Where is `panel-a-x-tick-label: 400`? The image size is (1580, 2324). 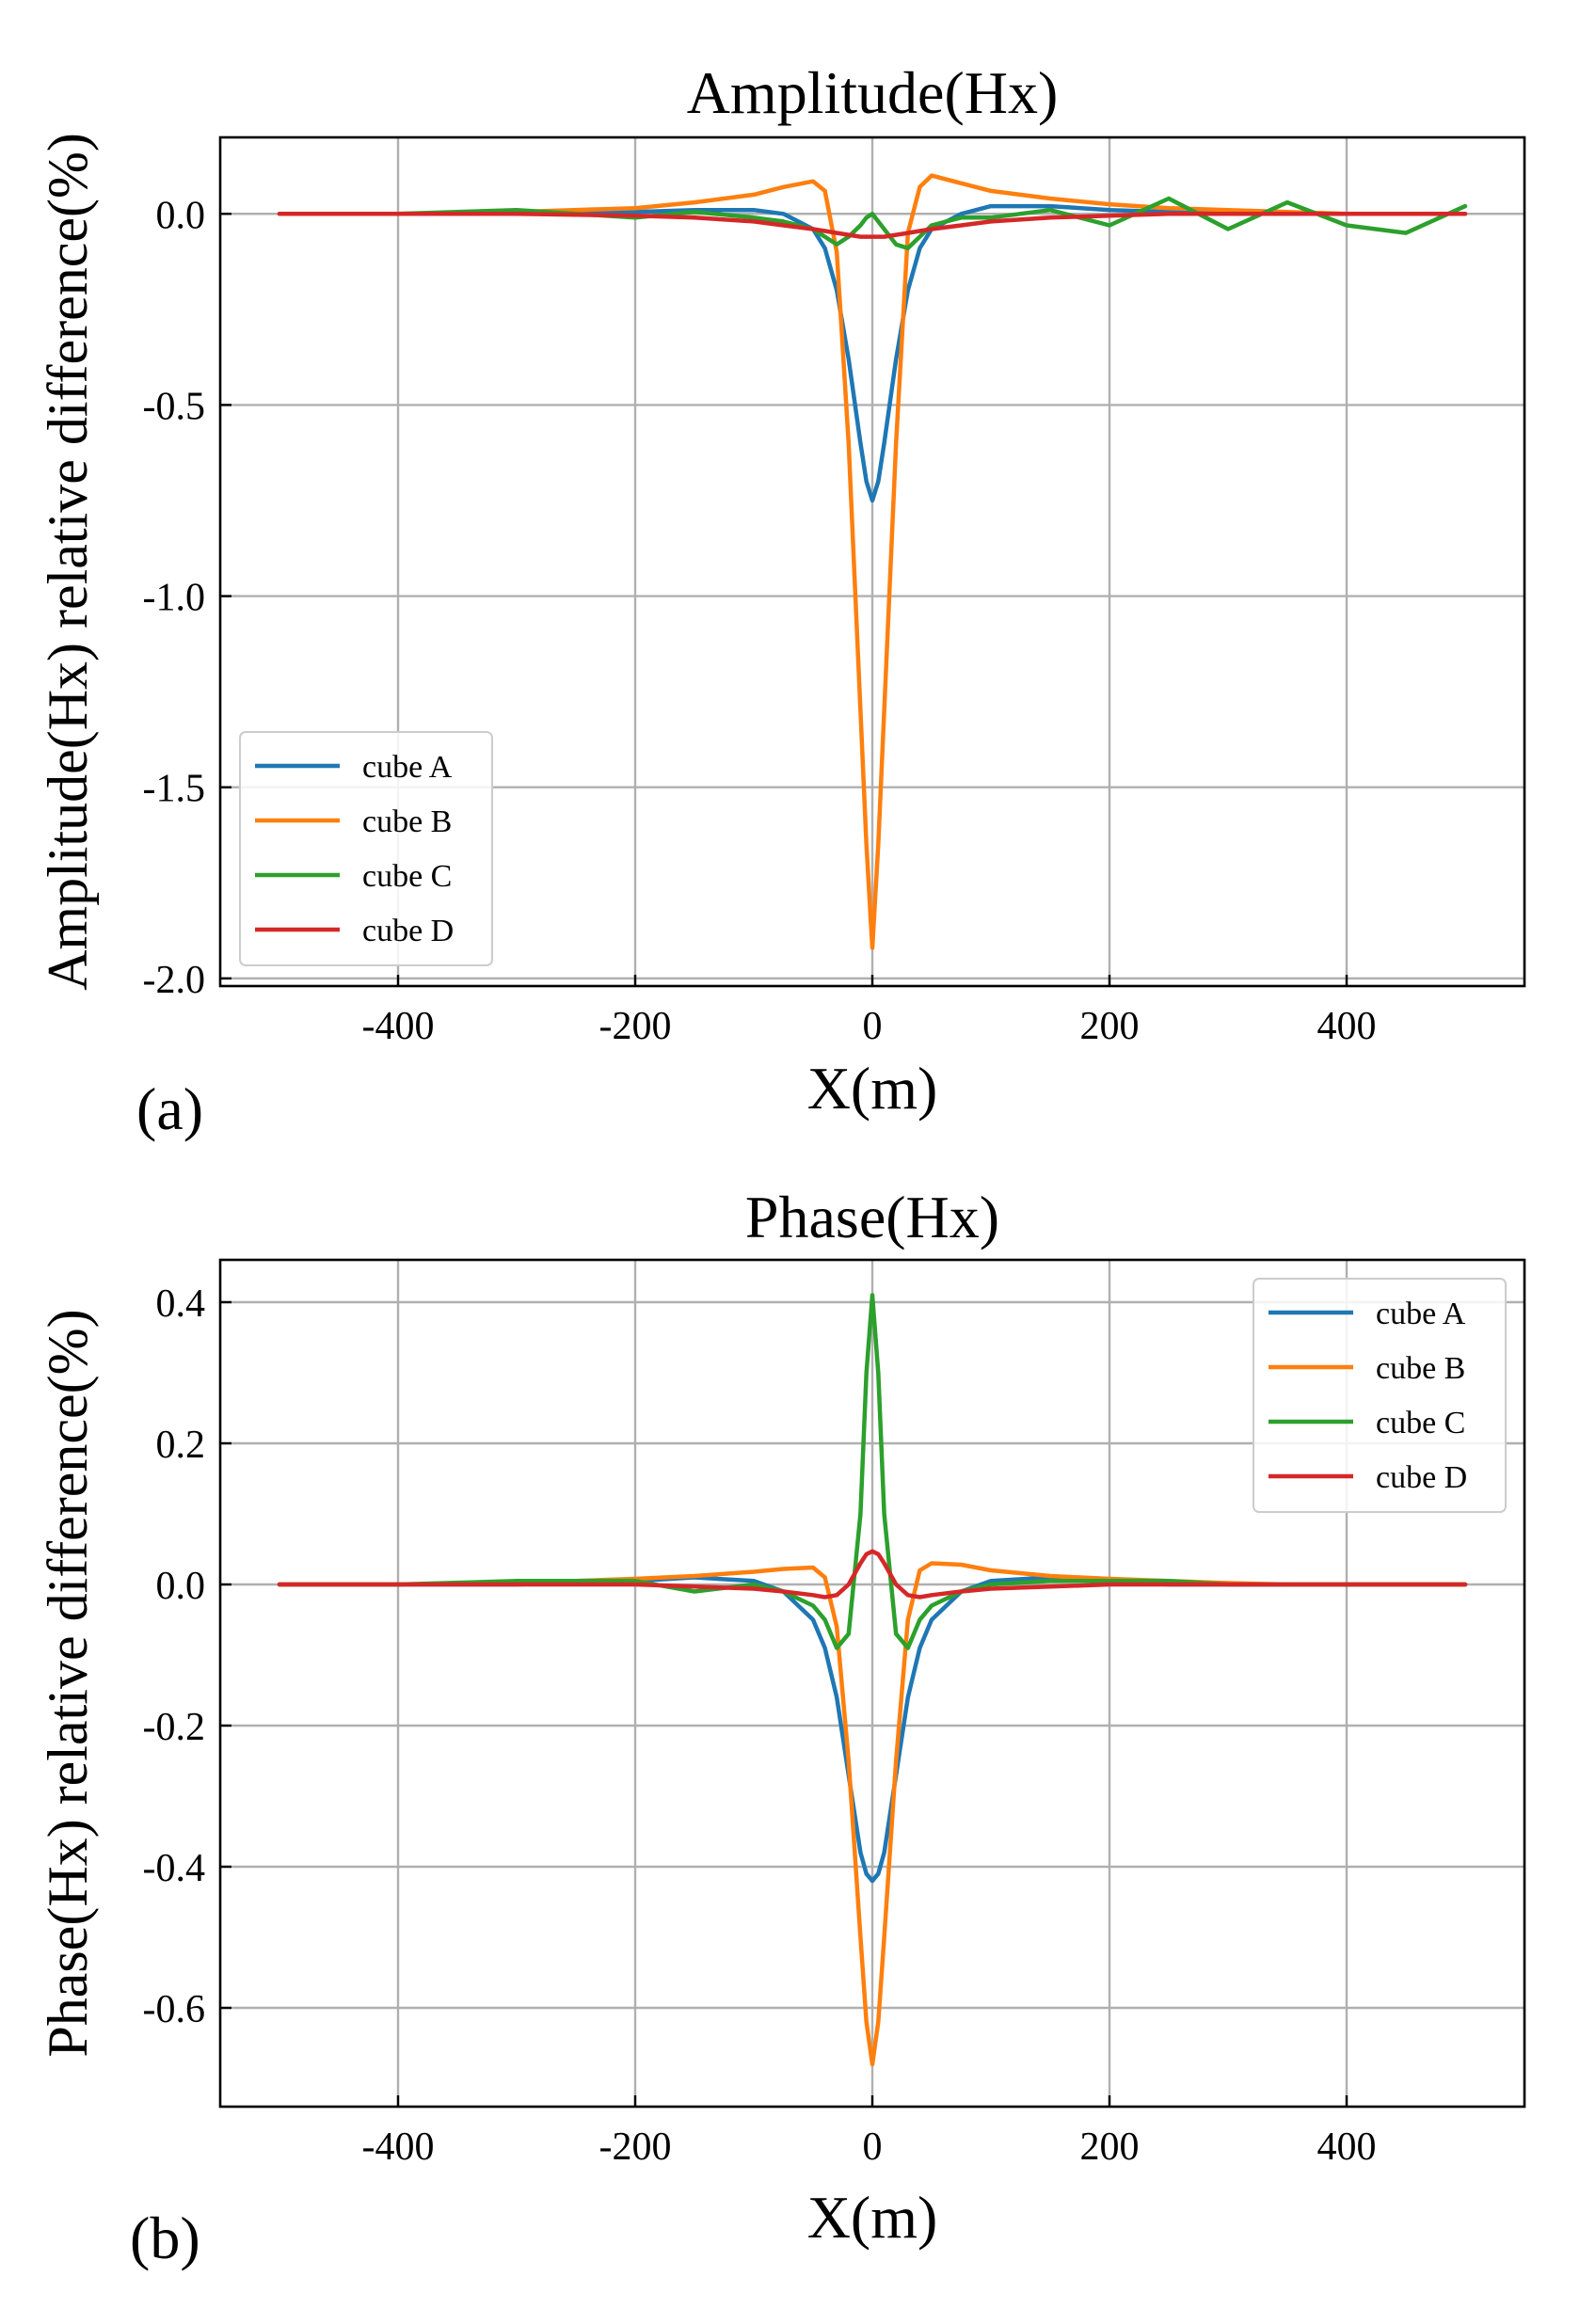
panel-a-x-tick-label: 400 is located at coordinates (1347, 1026).